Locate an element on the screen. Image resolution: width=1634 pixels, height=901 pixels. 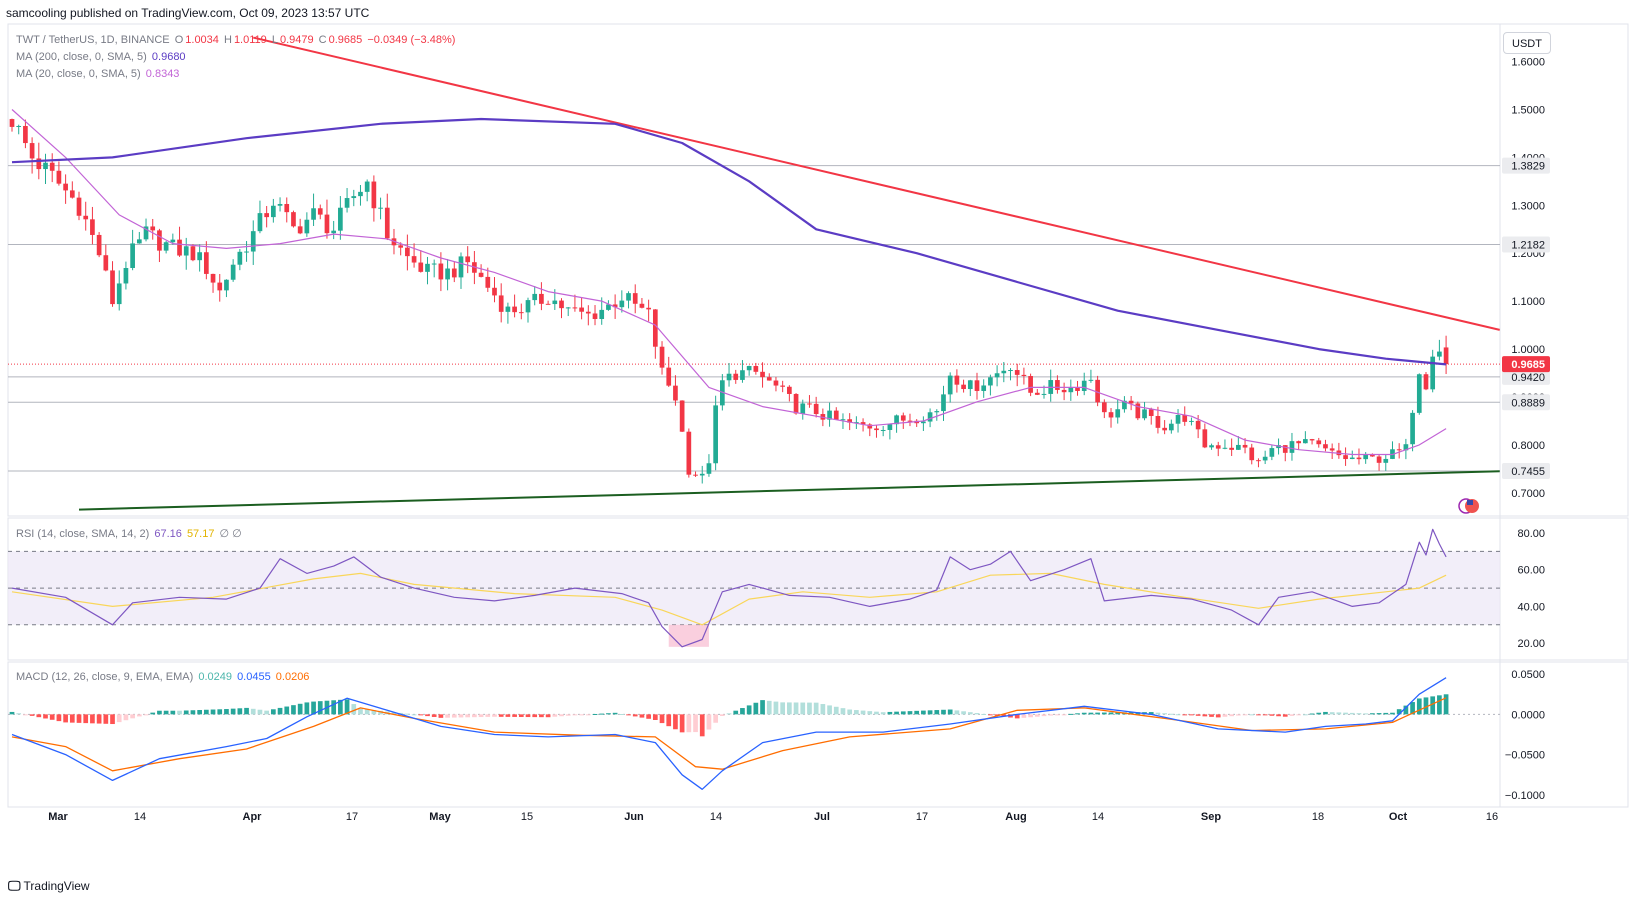
time-tick-label: 15 is located at coordinates (527, 817).